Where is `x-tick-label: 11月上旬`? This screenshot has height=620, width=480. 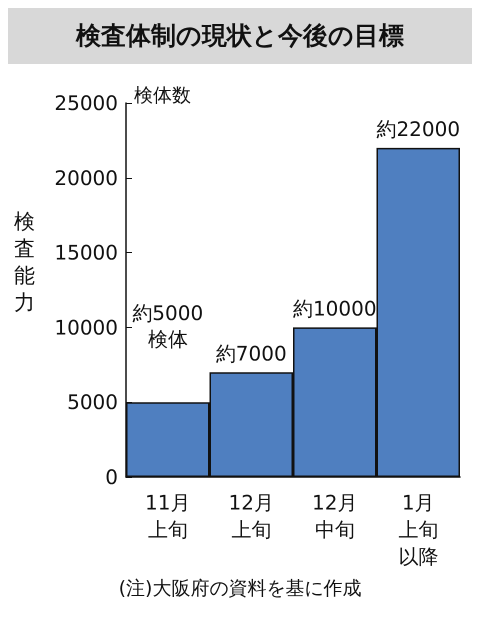
x-tick-label: 11月上旬 is located at coordinates (167, 516).